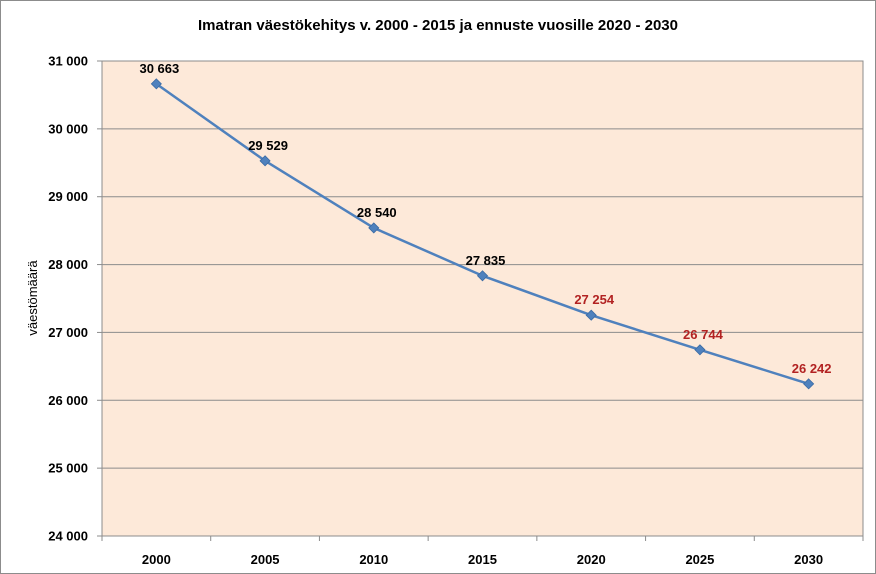 Image resolution: width=876 pixels, height=574 pixels. What do you see at coordinates (68, 61) in the screenshot?
I see `y-tick-label: 31 000` at bounding box center [68, 61].